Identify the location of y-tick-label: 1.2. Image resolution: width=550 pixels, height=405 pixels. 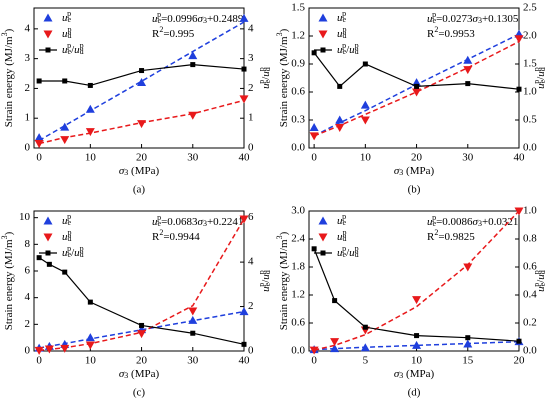
(298, 295).